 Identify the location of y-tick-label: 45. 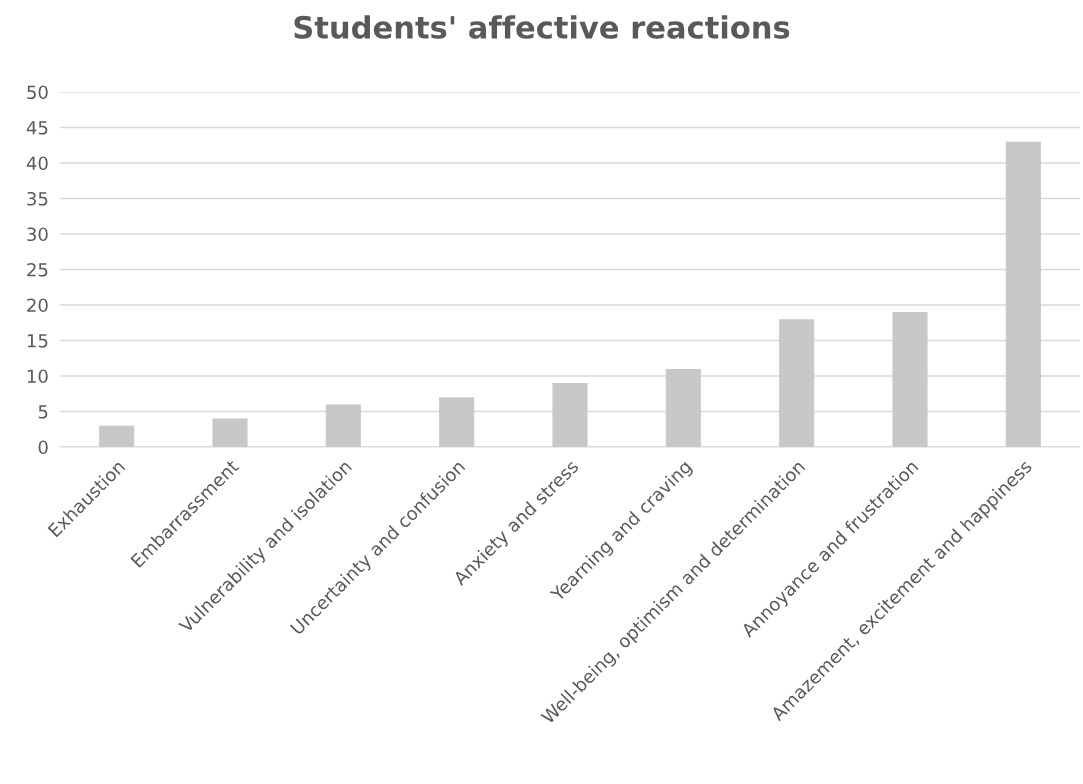
(37, 128).